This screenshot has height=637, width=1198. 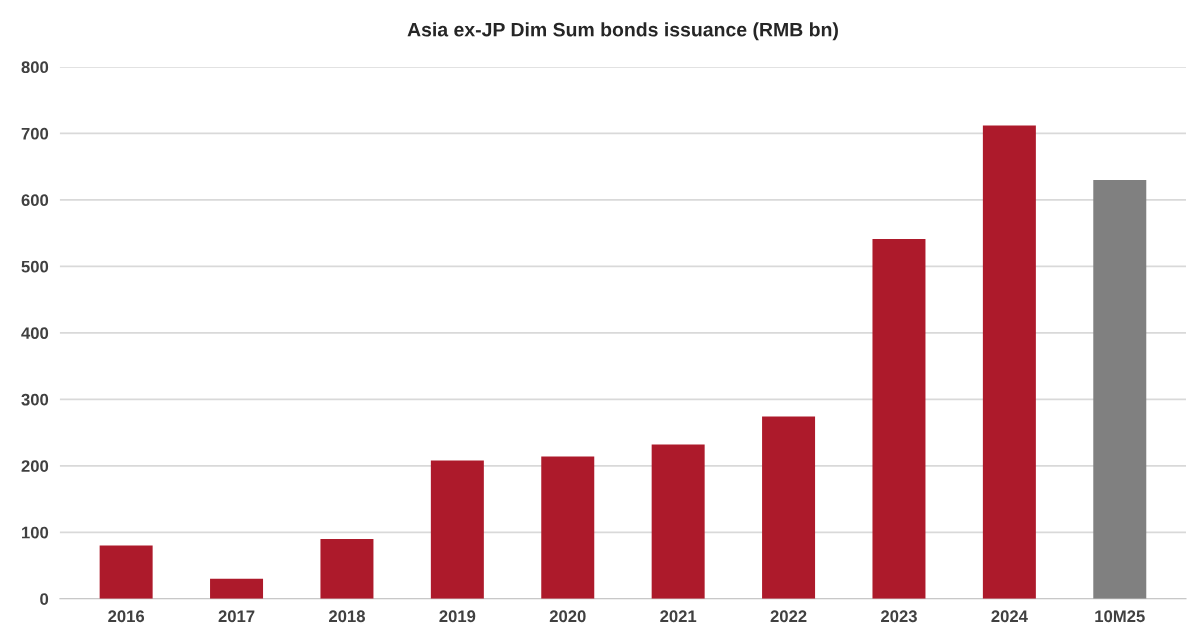 I want to click on x-tick-label: 2021, so click(x=678, y=616).